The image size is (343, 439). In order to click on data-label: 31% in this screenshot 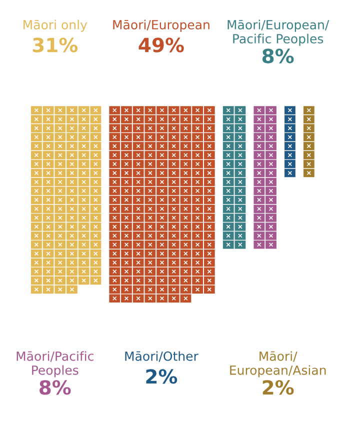, I will do `click(55, 45)`.